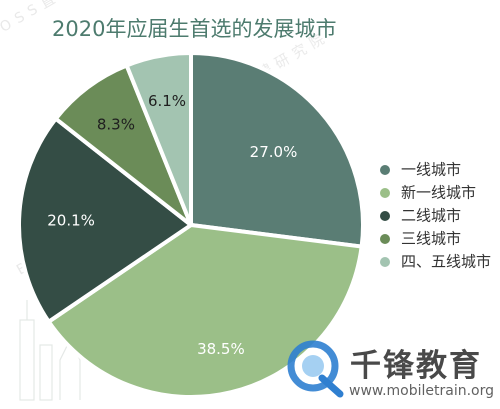 This screenshot has height=409, width=500. What do you see at coordinates (167, 101) in the screenshot?
I see `pie-label-5: 6.1%` at bounding box center [167, 101].